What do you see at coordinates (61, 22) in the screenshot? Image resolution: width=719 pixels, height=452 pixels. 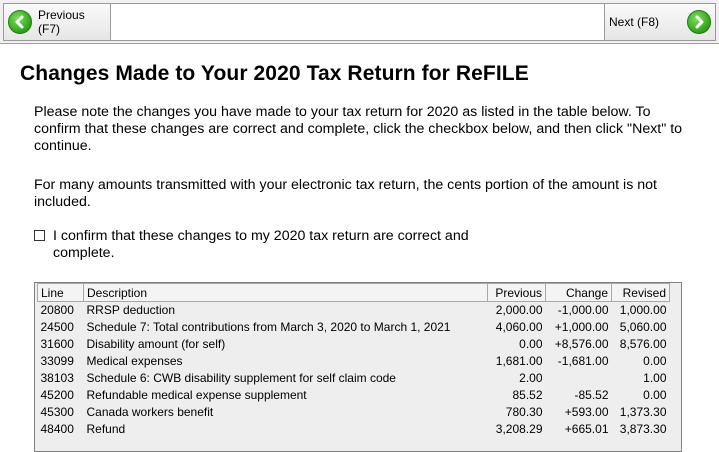 I see `previous-button-label: Previous (F7)` at bounding box center [61, 22].